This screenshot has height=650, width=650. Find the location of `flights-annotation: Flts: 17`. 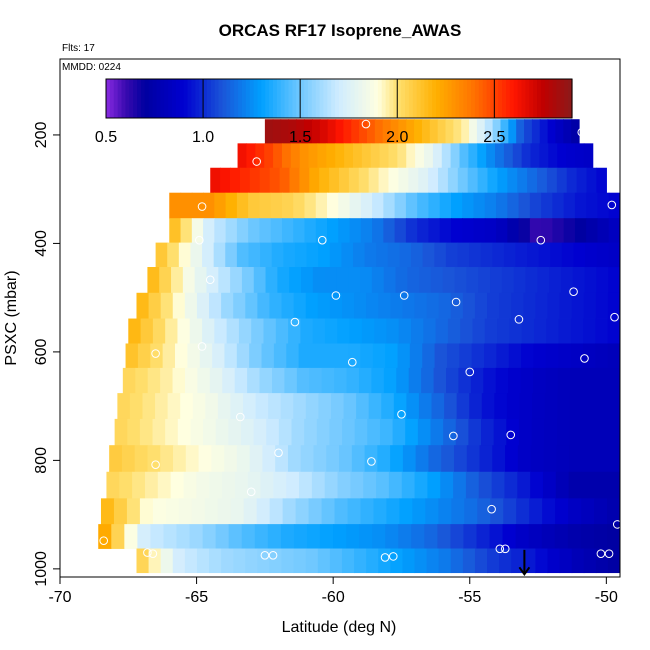

flights-annotation: Flts: 17 is located at coordinates (78, 48).